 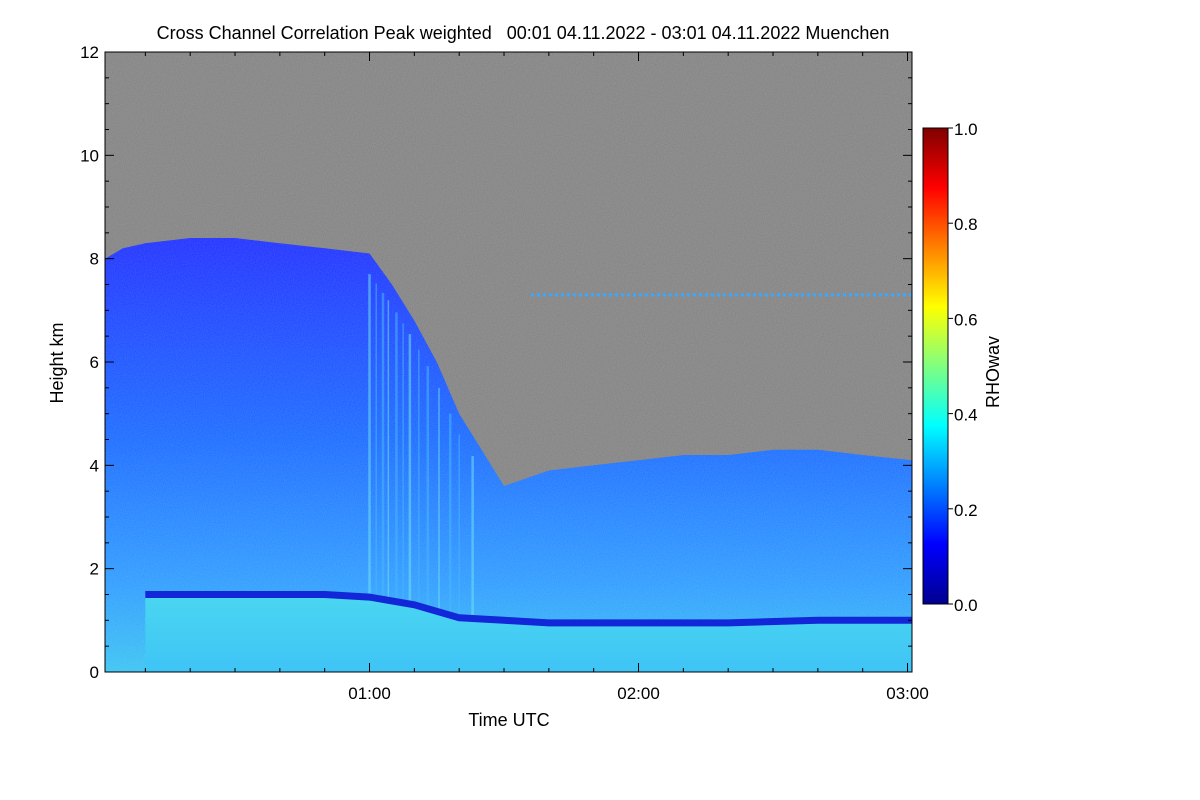 What do you see at coordinates (508, 720) in the screenshot?
I see `x-axis-label: Time UTC` at bounding box center [508, 720].